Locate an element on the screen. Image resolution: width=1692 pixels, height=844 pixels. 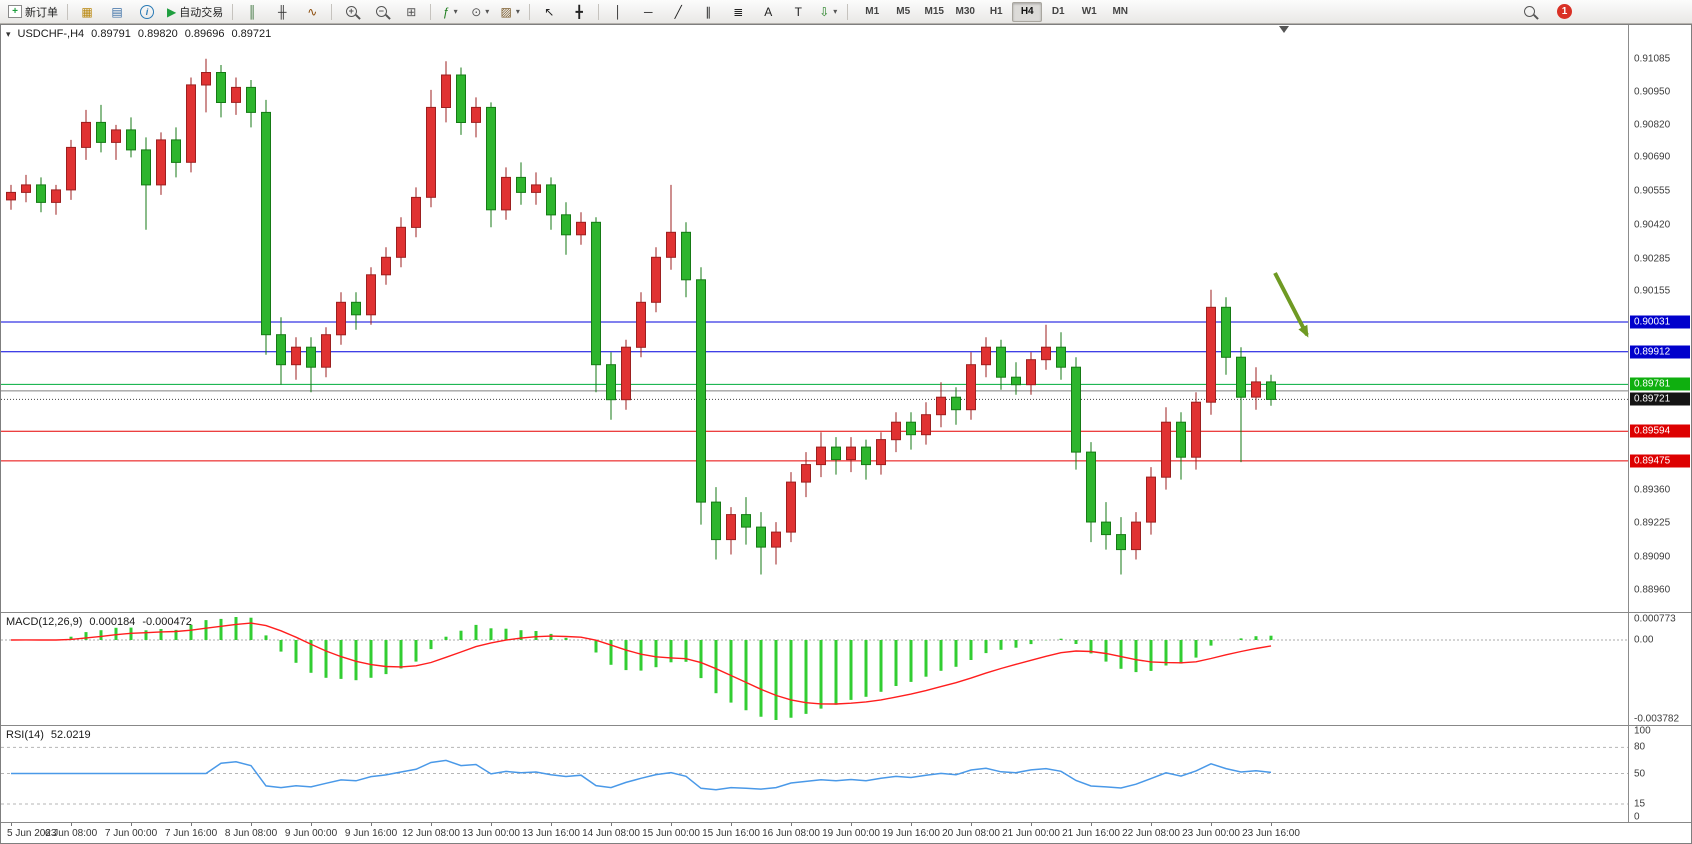
periods-button: ⊙ ▾ is located at coordinates (480, 12).